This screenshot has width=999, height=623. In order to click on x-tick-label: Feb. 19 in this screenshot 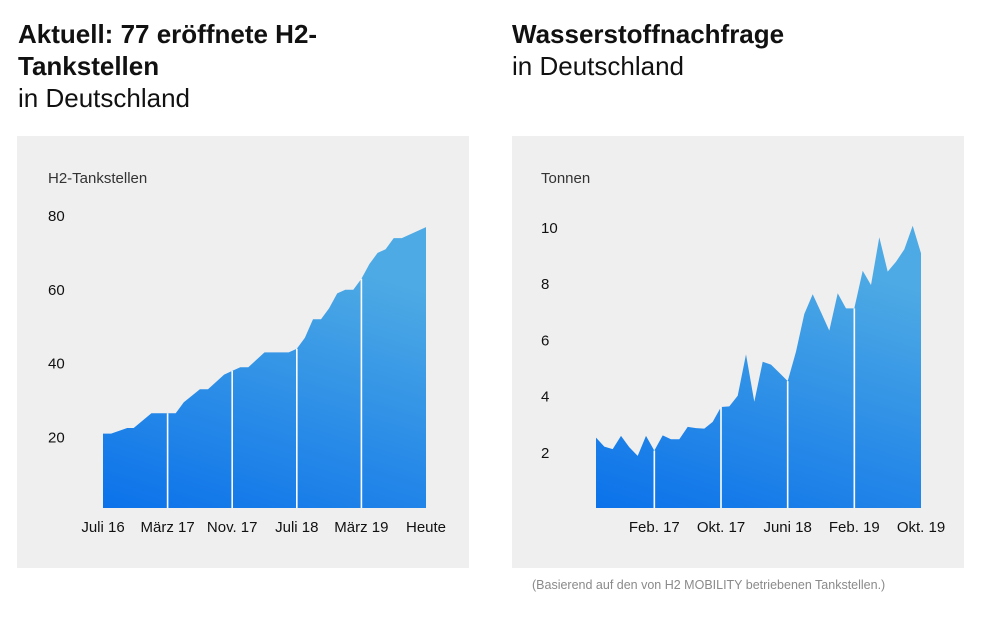, I will do `click(854, 527)`.